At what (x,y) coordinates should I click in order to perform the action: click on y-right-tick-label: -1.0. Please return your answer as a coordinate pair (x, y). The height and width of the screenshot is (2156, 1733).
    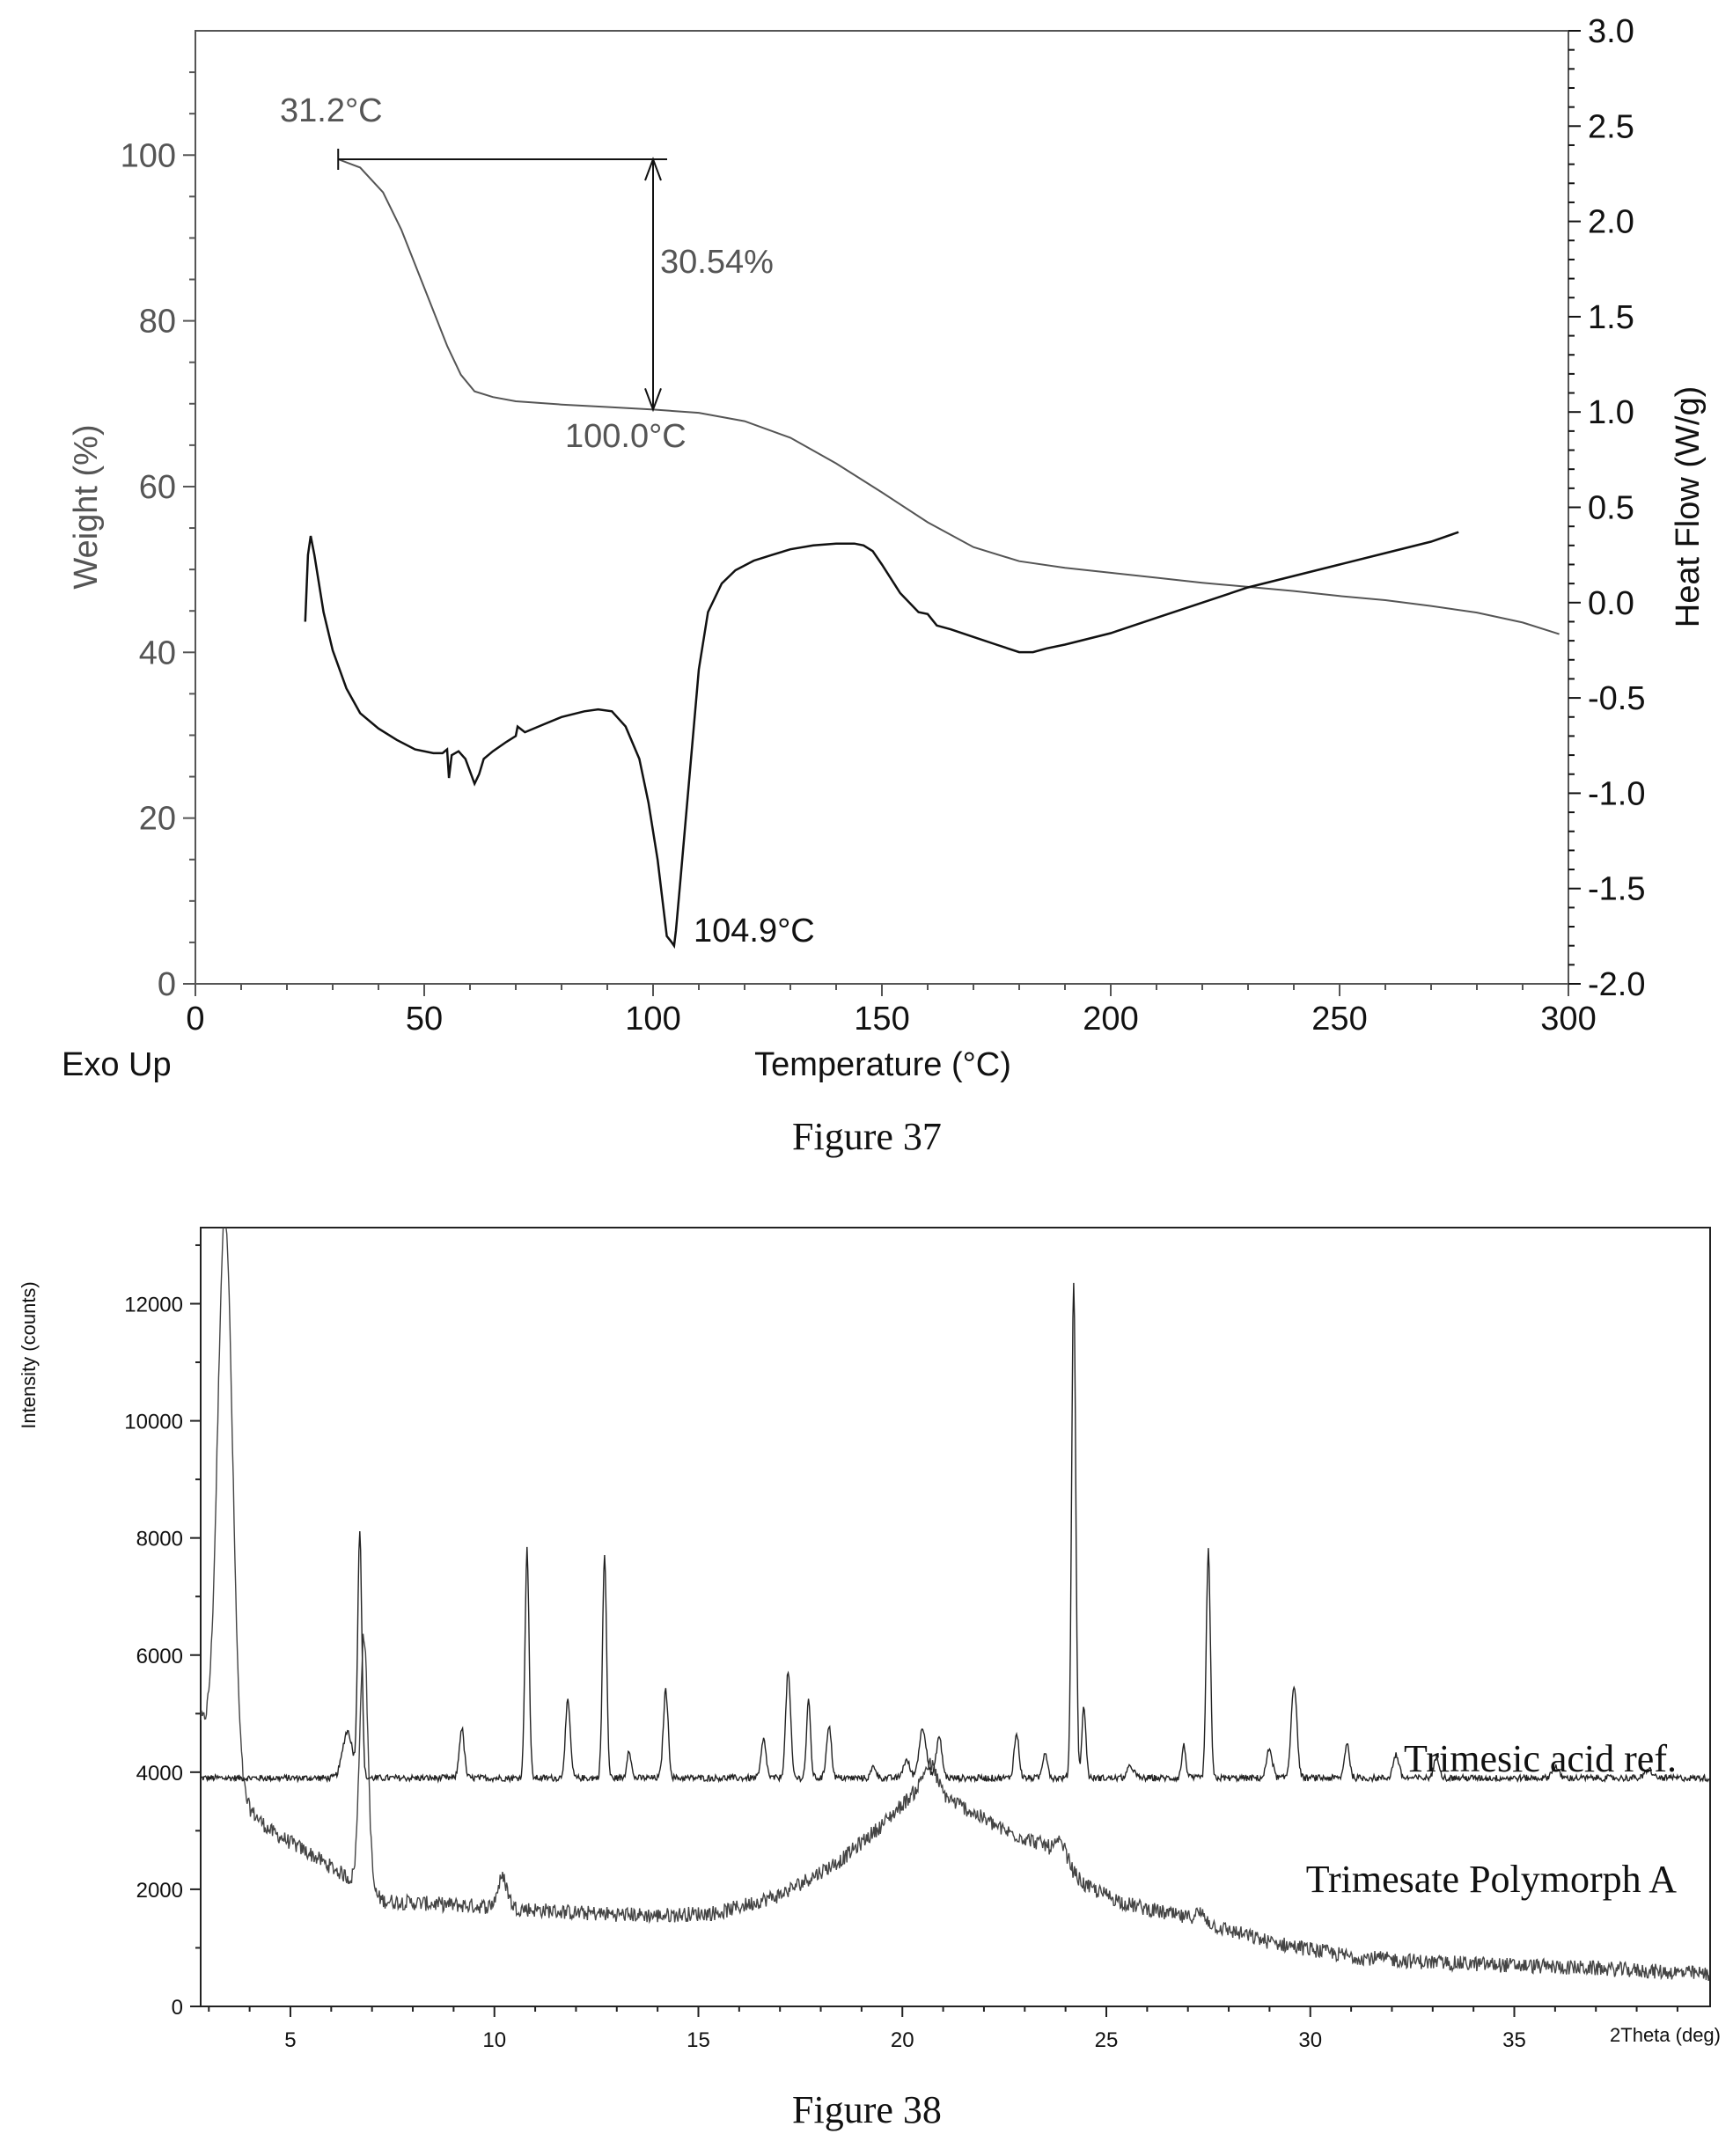
    Looking at the image, I should click on (1617, 793).